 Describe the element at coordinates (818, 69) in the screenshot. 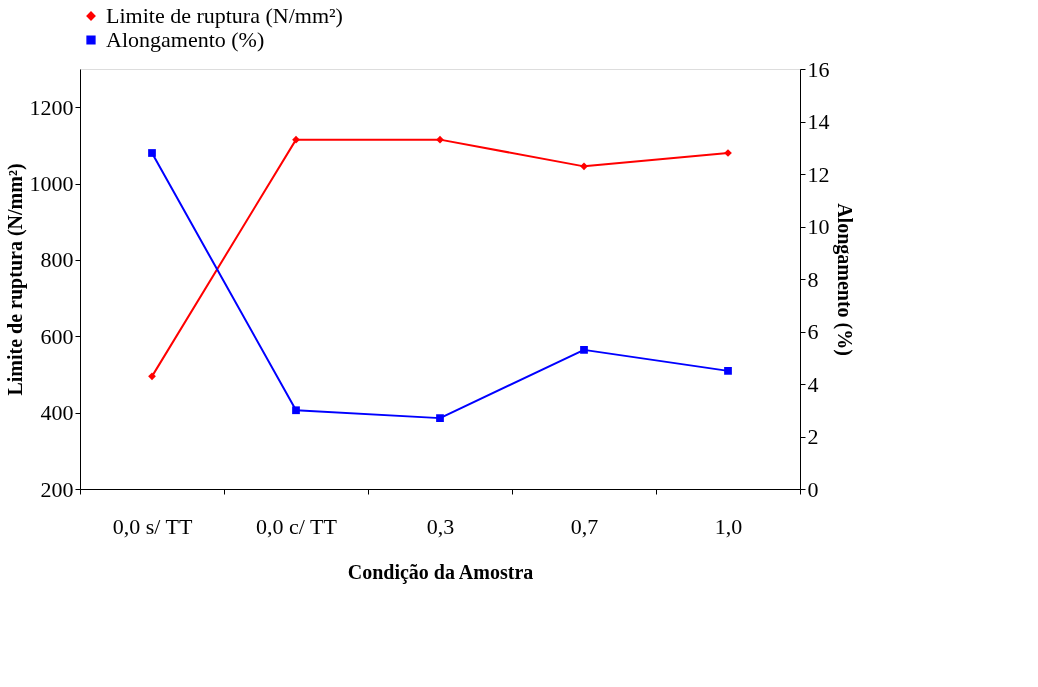

I see `y2-tick-label: 16` at that location.